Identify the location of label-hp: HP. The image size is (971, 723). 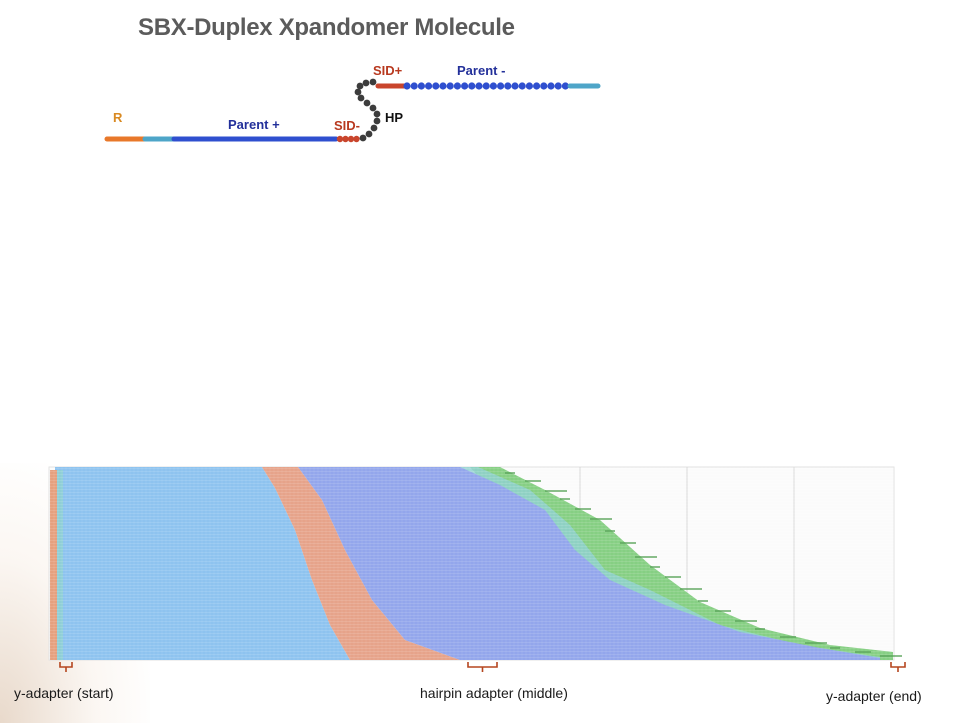
(394, 117).